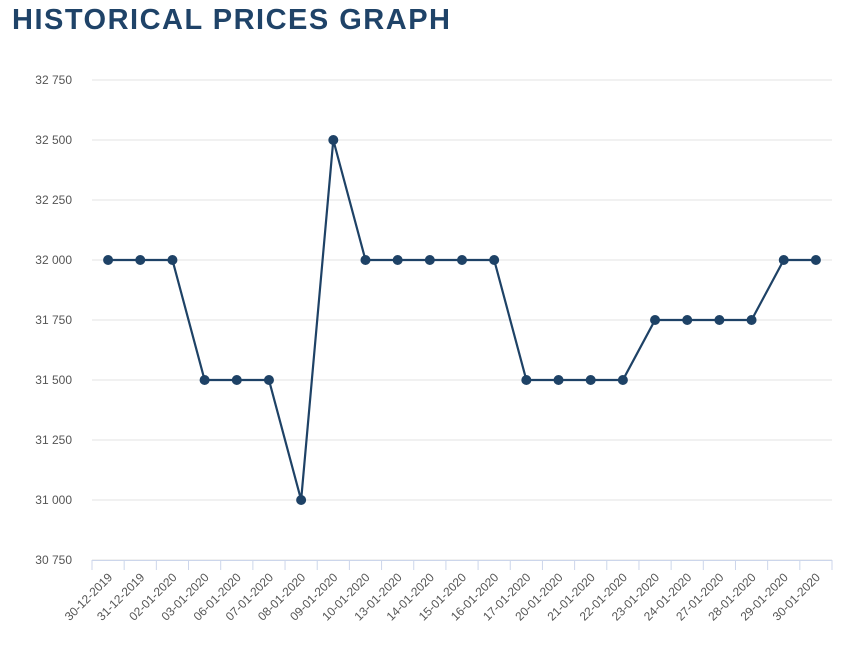  I want to click on chart-title: HISTORICAL PRICES GRAPH, so click(231, 20).